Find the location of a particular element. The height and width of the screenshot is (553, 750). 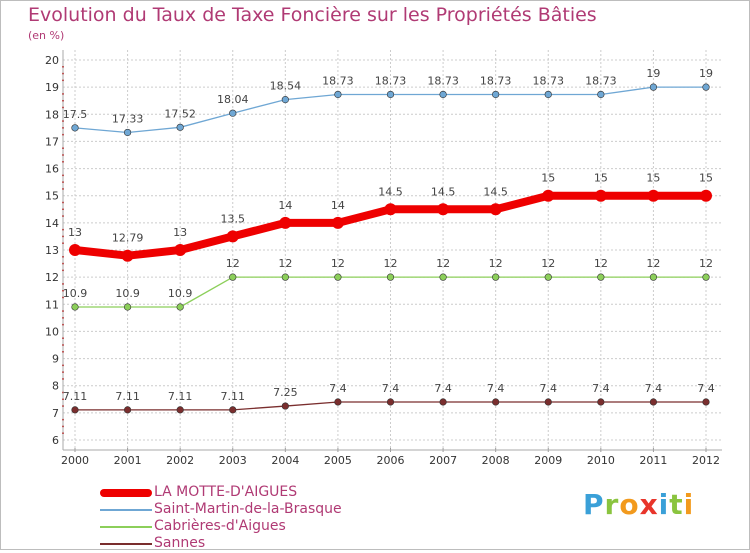

logo-letter: t is located at coordinates (676, 504).